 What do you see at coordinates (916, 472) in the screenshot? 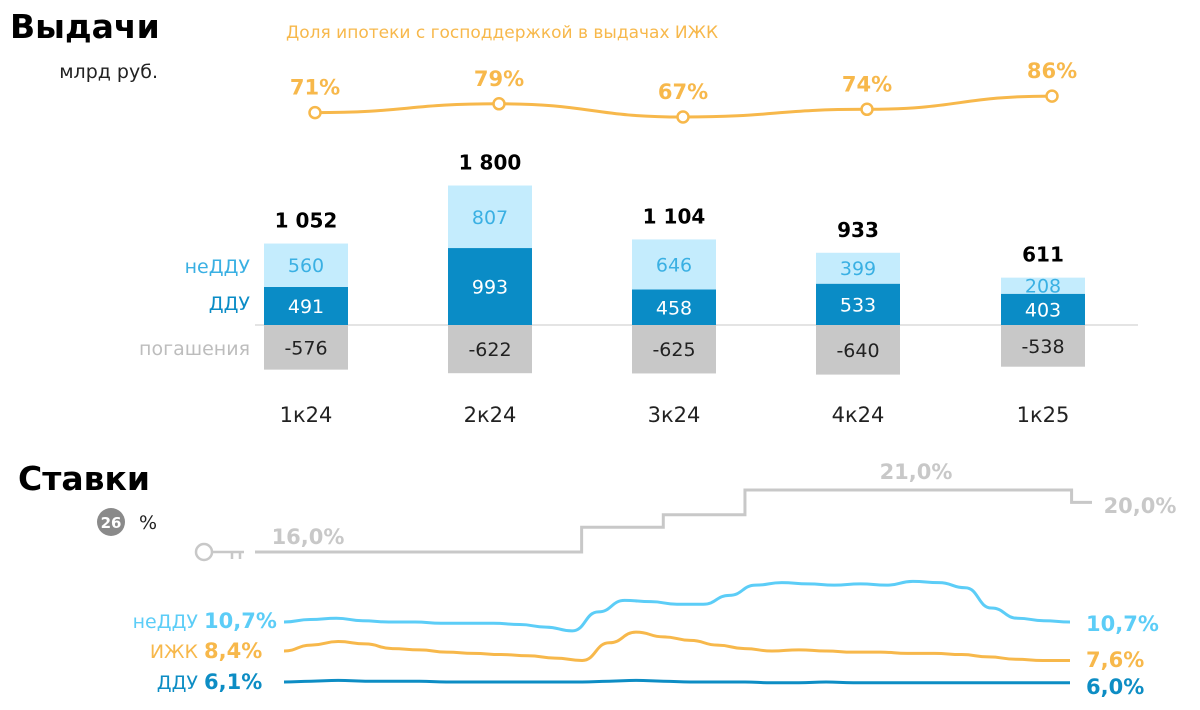
I see `key-rate-peak-label: 21,0%` at bounding box center [916, 472].